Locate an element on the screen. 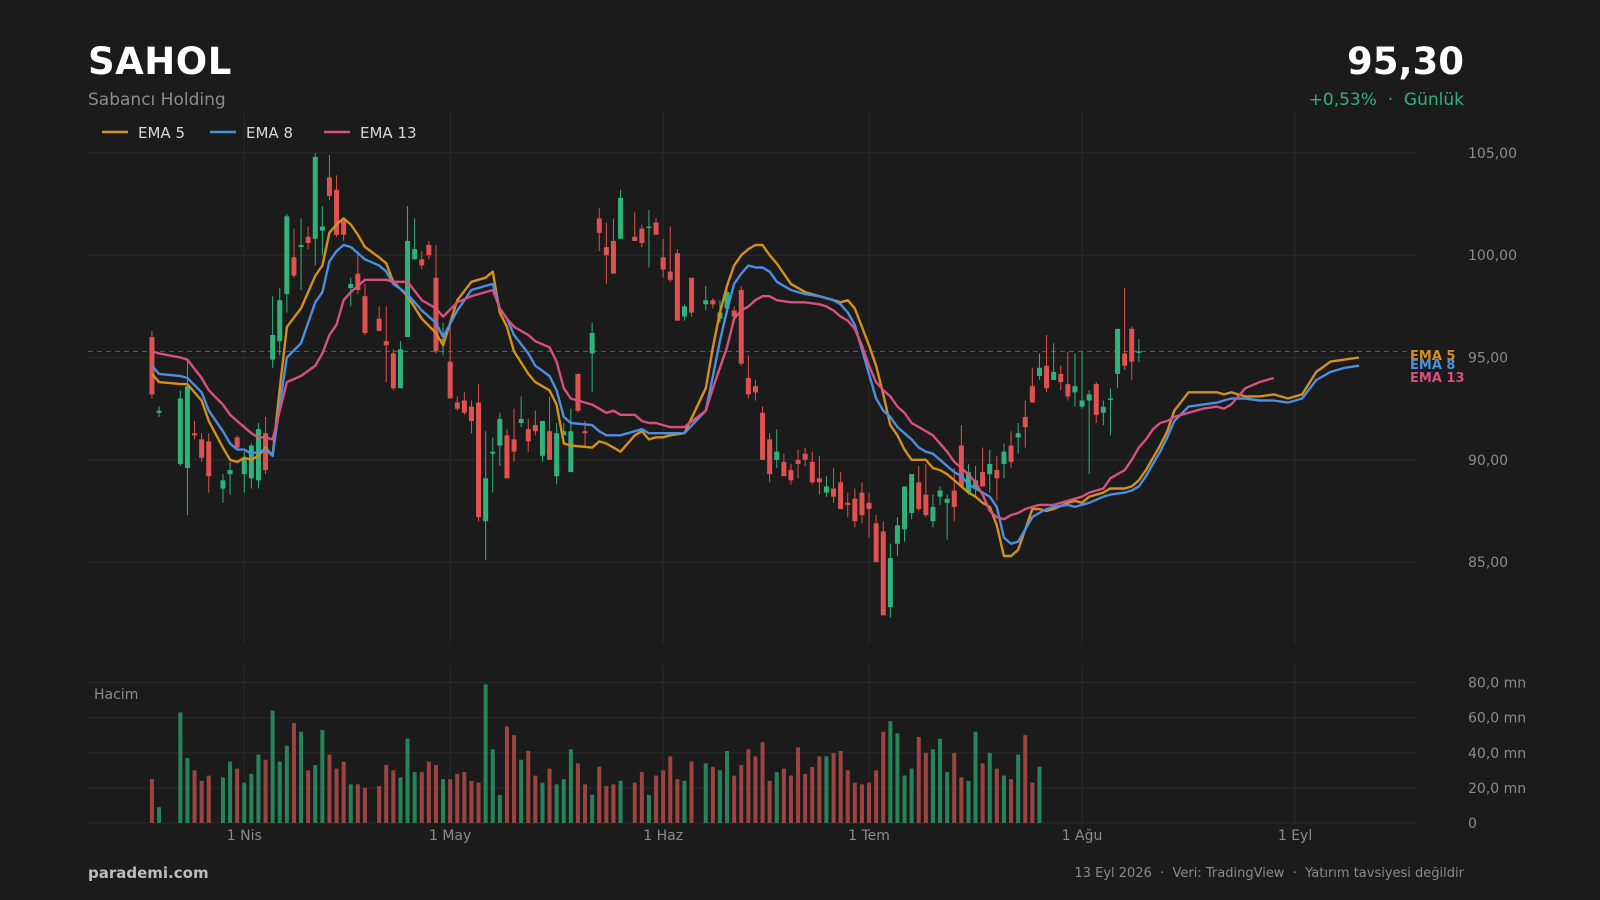 The width and height of the screenshot is (1600, 900). ema-end-label: EMA 13 is located at coordinates (1437, 378).